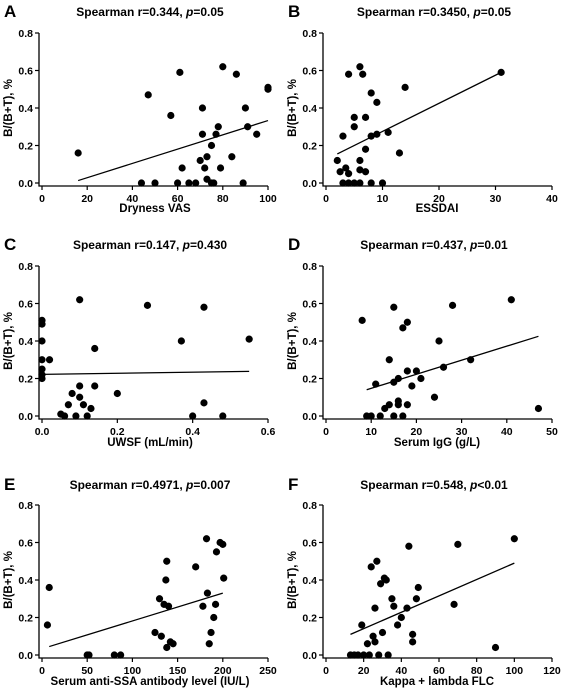 The height and width of the screenshot is (691, 567). What do you see at coordinates (117, 432) in the screenshot?
I see `x-tick-label: 0.2` at bounding box center [117, 432].